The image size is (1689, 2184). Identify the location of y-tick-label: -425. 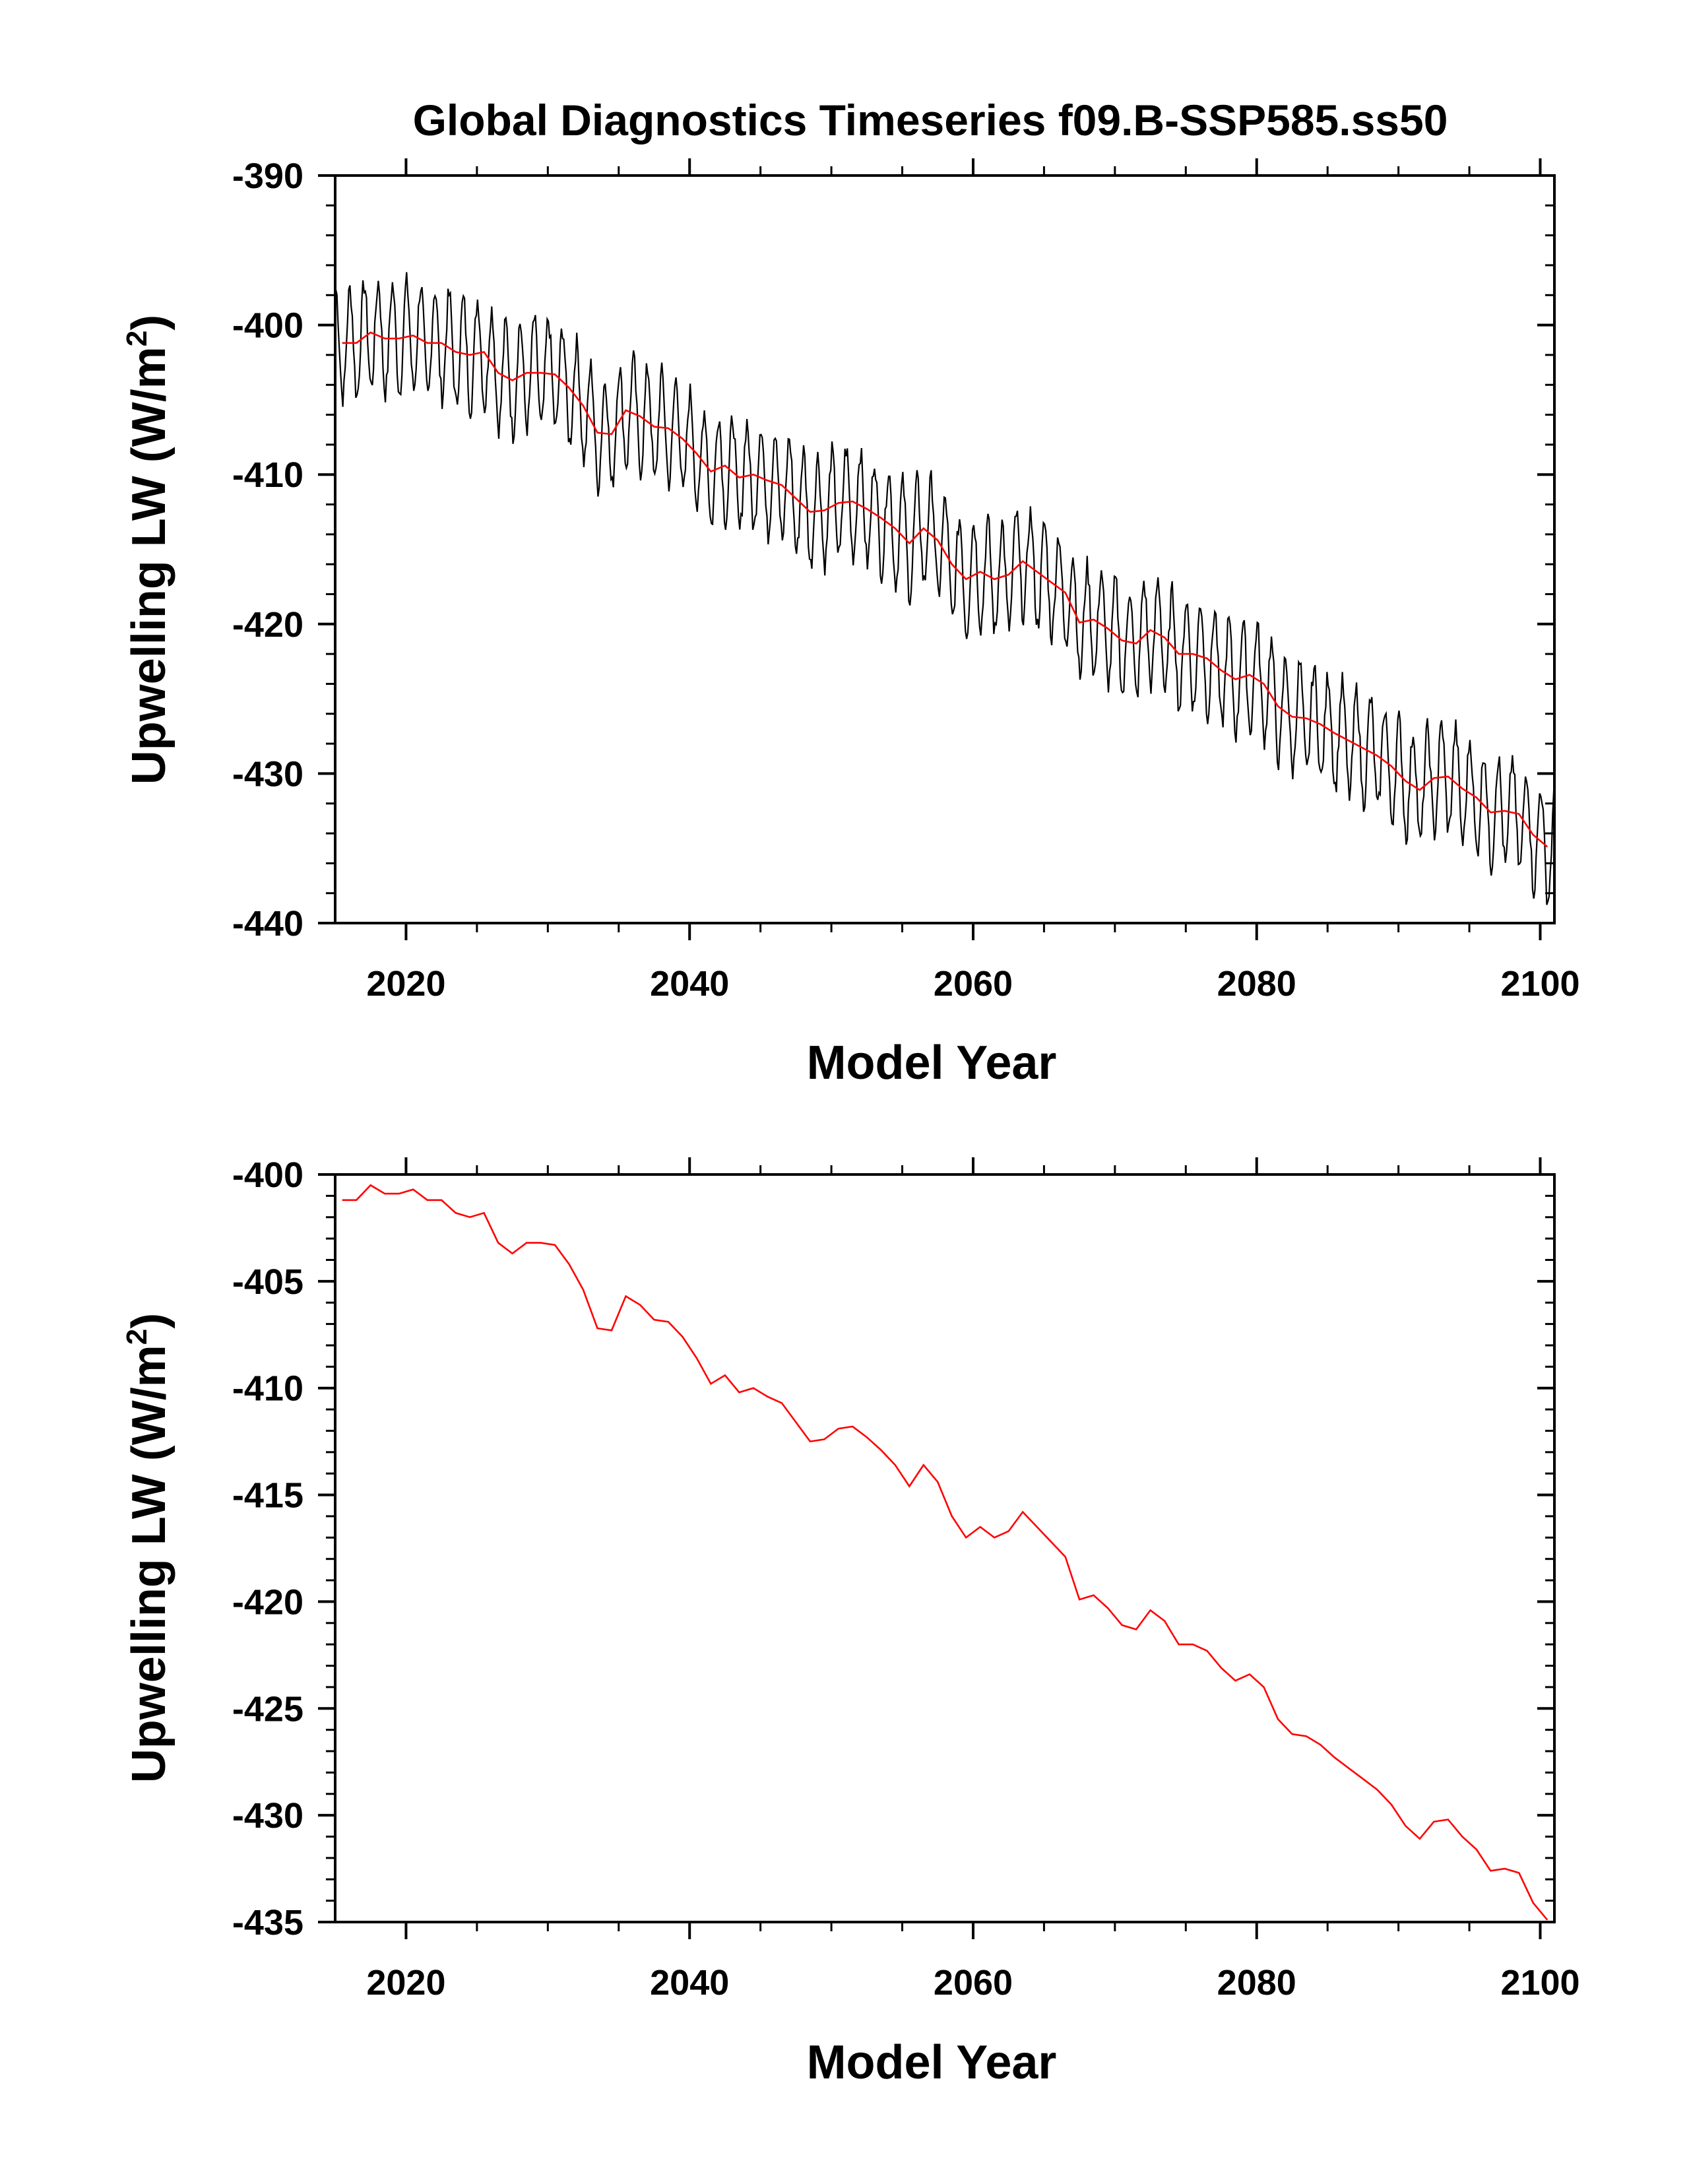
(267, 1709).